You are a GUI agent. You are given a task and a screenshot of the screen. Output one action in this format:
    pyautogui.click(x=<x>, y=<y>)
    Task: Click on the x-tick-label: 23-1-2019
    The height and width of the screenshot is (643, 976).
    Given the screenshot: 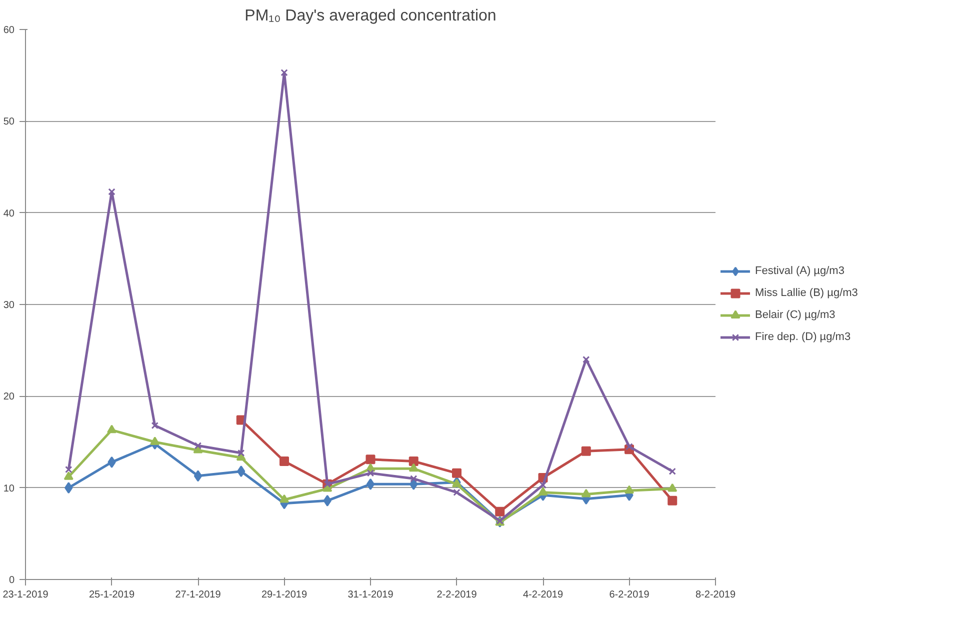 What is the action you would take?
    pyautogui.click(x=25, y=595)
    